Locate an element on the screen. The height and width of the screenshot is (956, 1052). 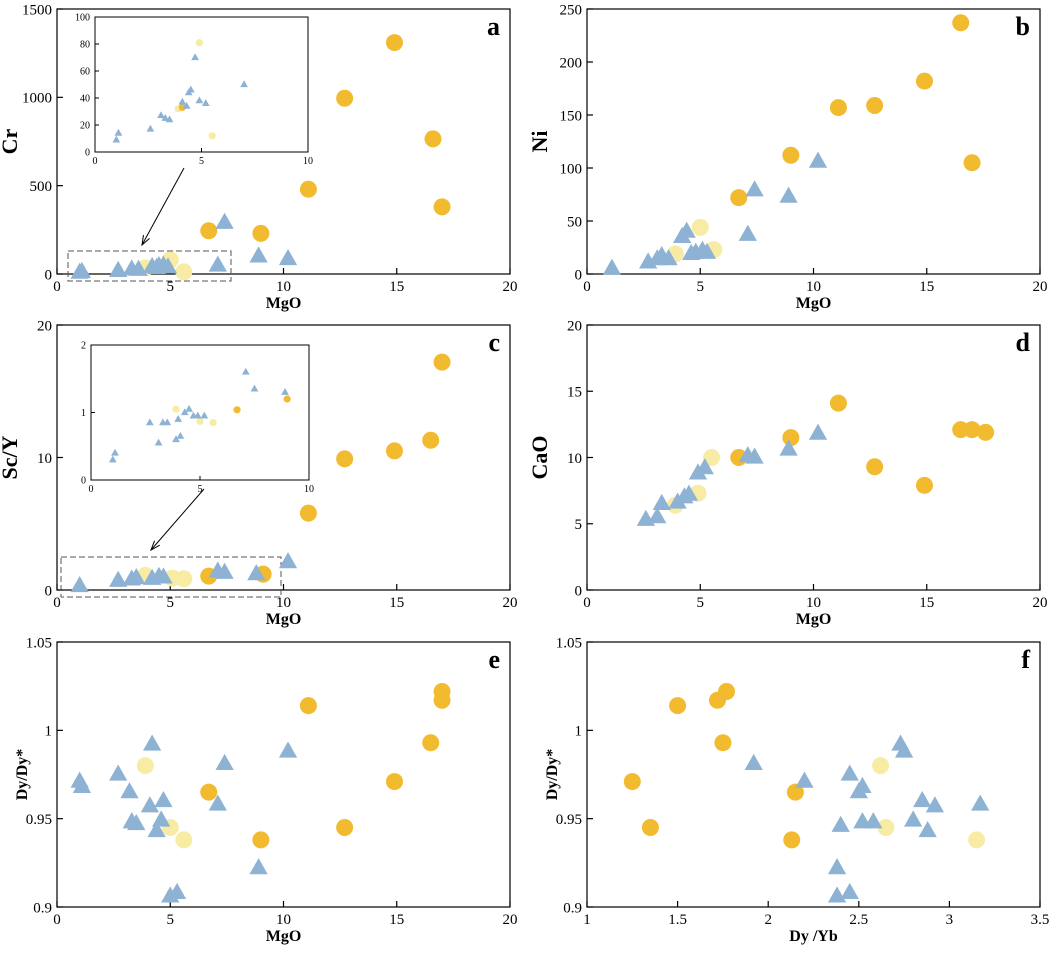
zoom-arrow-head is located at coordinates (145, 241).